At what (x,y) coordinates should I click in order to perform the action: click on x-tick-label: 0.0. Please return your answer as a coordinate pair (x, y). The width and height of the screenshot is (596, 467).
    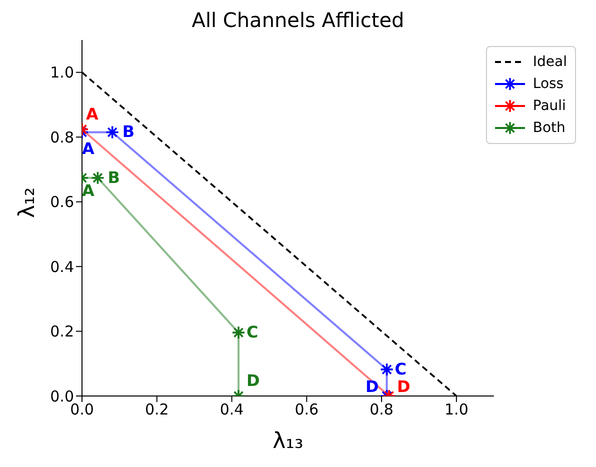
    Looking at the image, I should click on (82, 409).